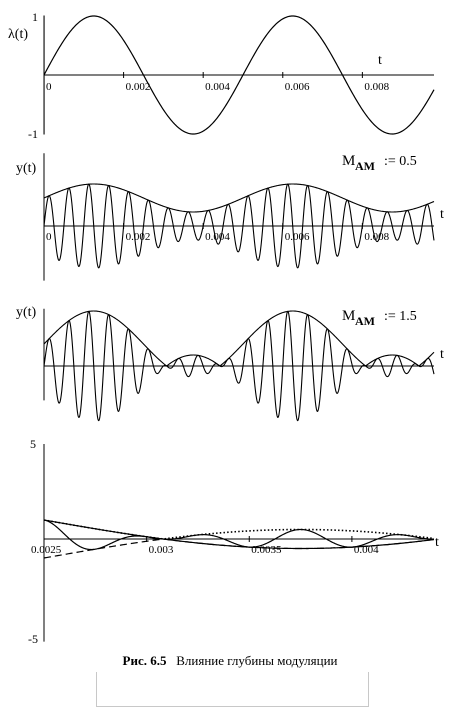  What do you see at coordinates (33, 639) in the screenshot?
I see `p4-ytick-min: -5` at bounding box center [33, 639].